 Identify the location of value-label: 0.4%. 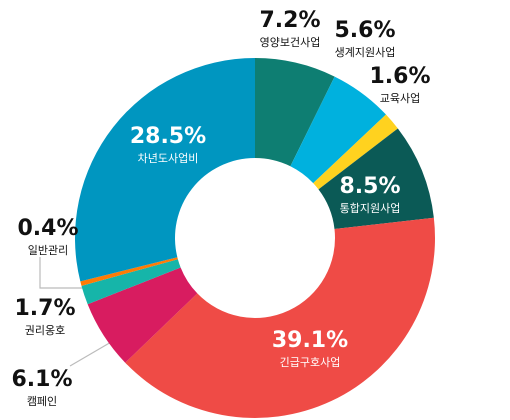
(47, 228).